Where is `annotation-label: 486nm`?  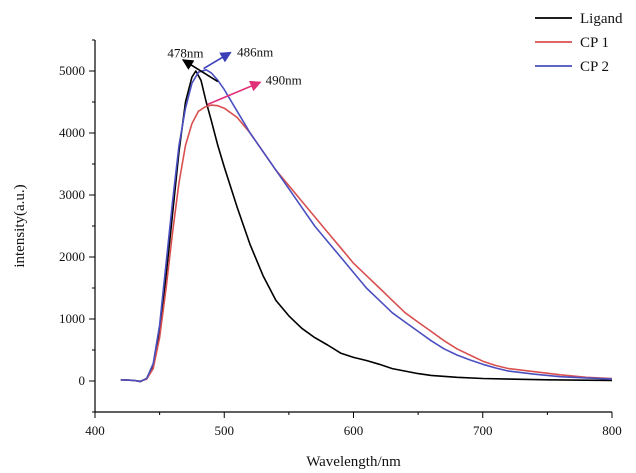
annotation-label: 486nm is located at coordinates (255, 52).